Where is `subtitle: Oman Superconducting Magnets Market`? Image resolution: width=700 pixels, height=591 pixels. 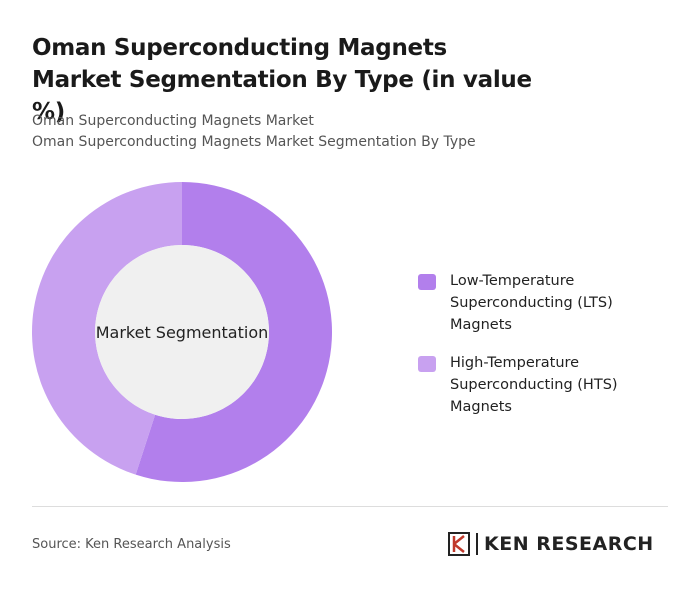
subtitle: Oman Superconducting Magnets Market is located at coordinates (173, 121).